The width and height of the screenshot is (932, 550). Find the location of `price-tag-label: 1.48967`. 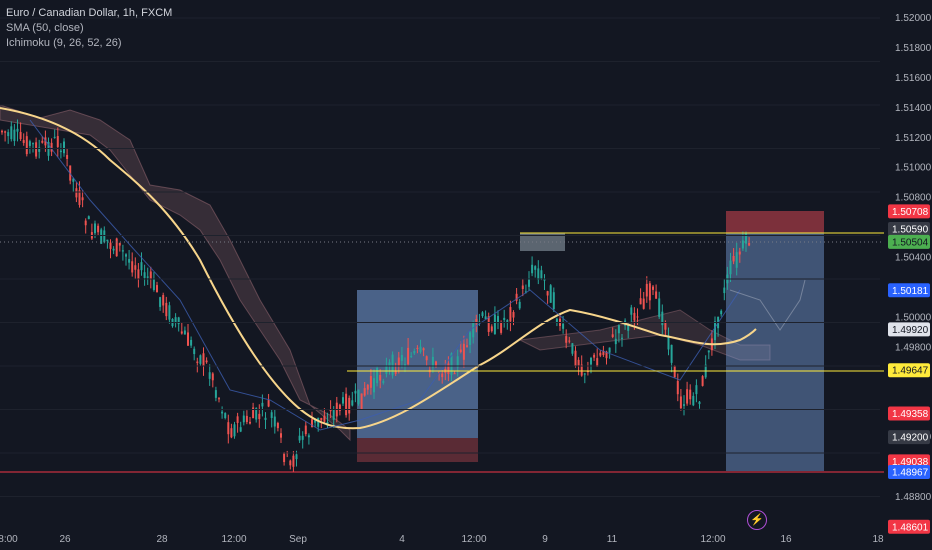

price-tag-label: 1.48967 is located at coordinates (910, 473).